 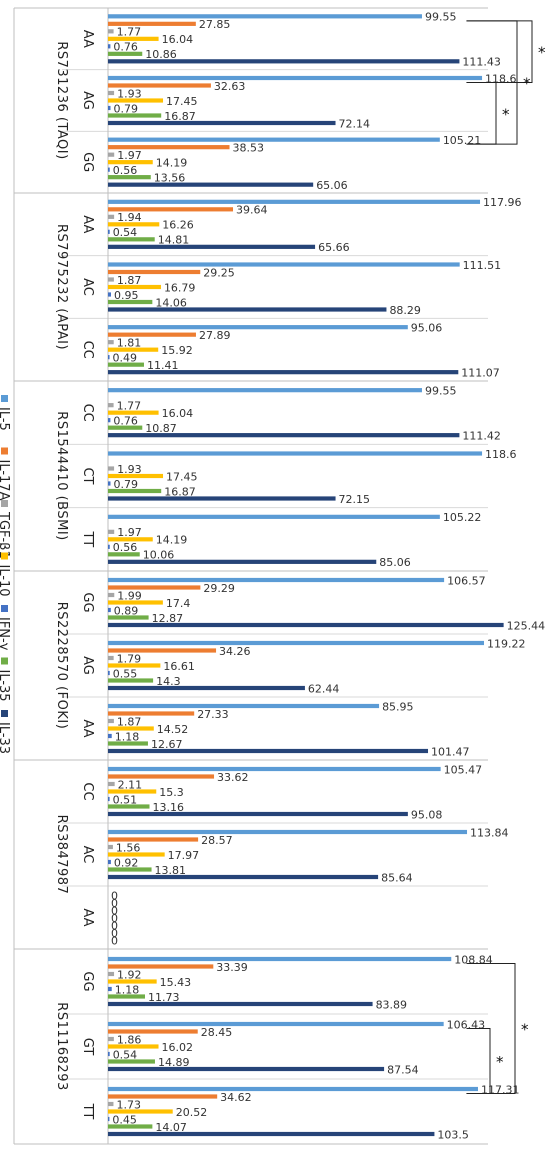 What do you see at coordinates (61, 287) in the screenshot?
I see `snp-label: RS7975232 (APAI)` at bounding box center [61, 287].